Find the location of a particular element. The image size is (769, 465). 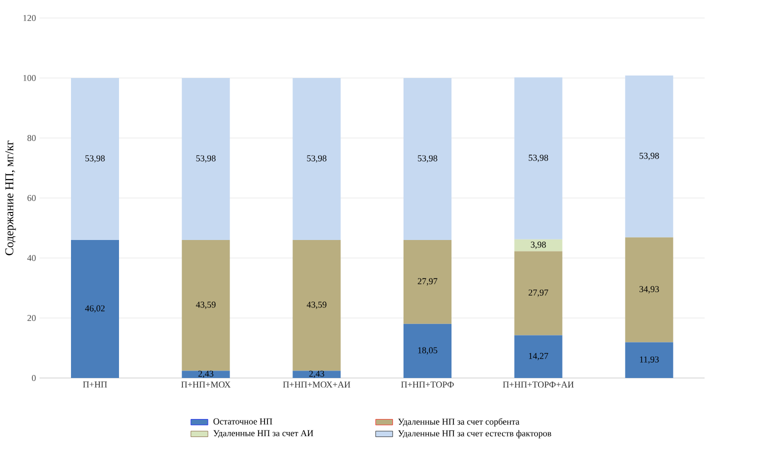

data-label: 46,02 is located at coordinates (95, 309).